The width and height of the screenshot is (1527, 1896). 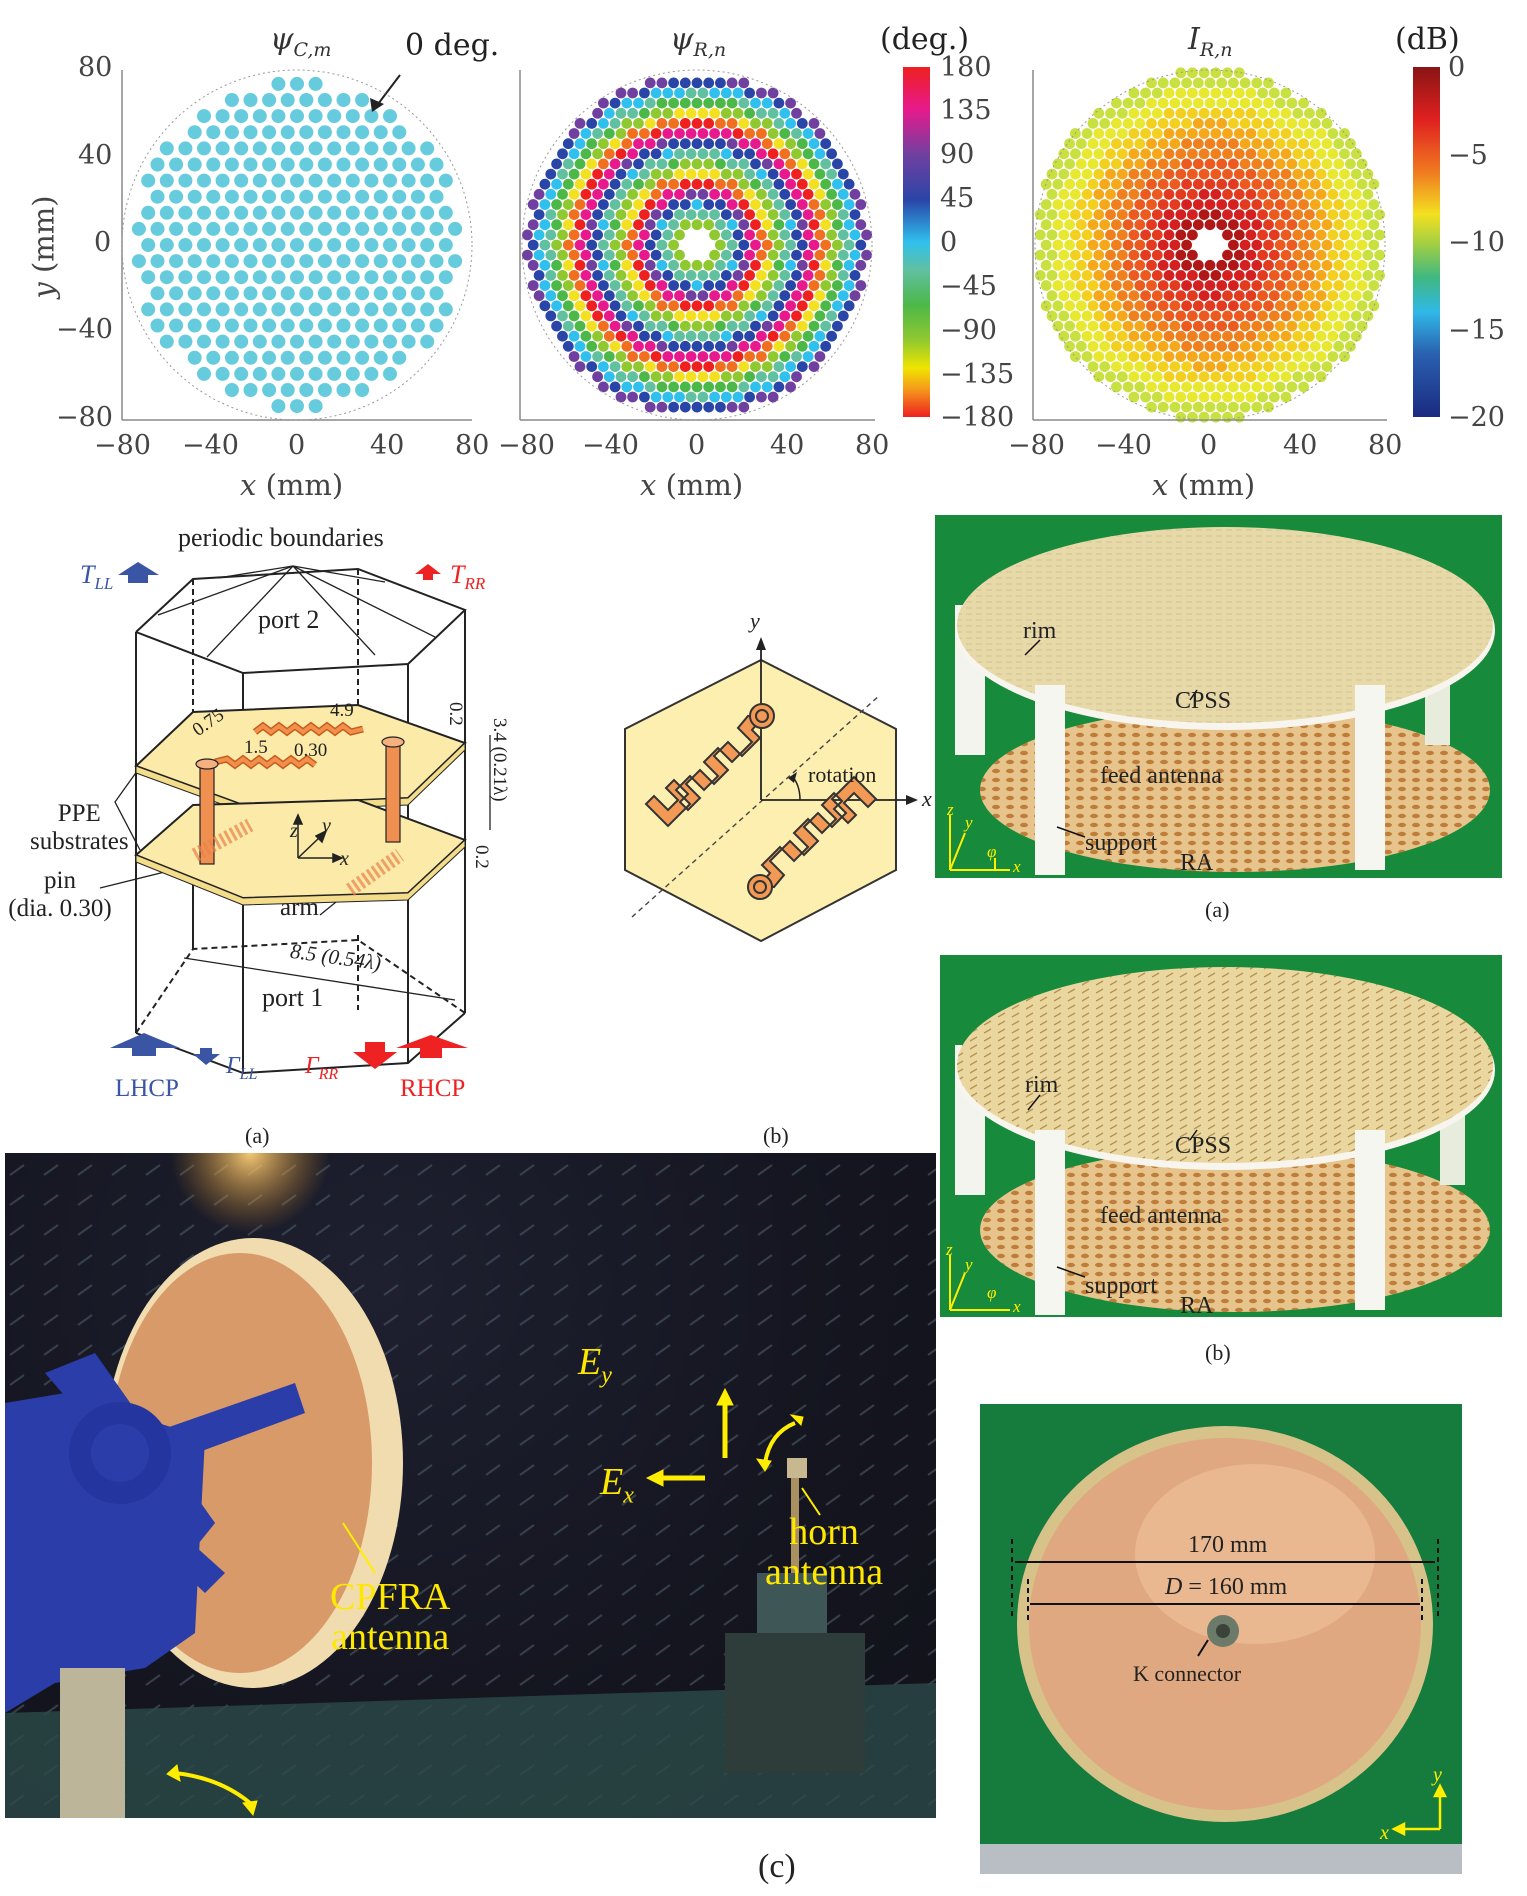 What do you see at coordinates (842, 774) in the screenshot?
I see `rotation-label: rotation` at bounding box center [842, 774].